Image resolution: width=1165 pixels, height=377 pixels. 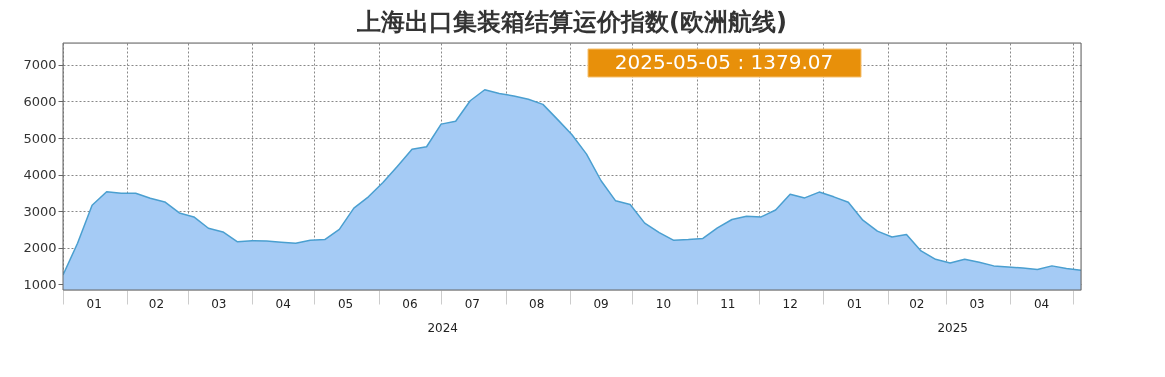 What do you see at coordinates (790, 304) in the screenshot?
I see `x-tick-label: 12` at bounding box center [790, 304].